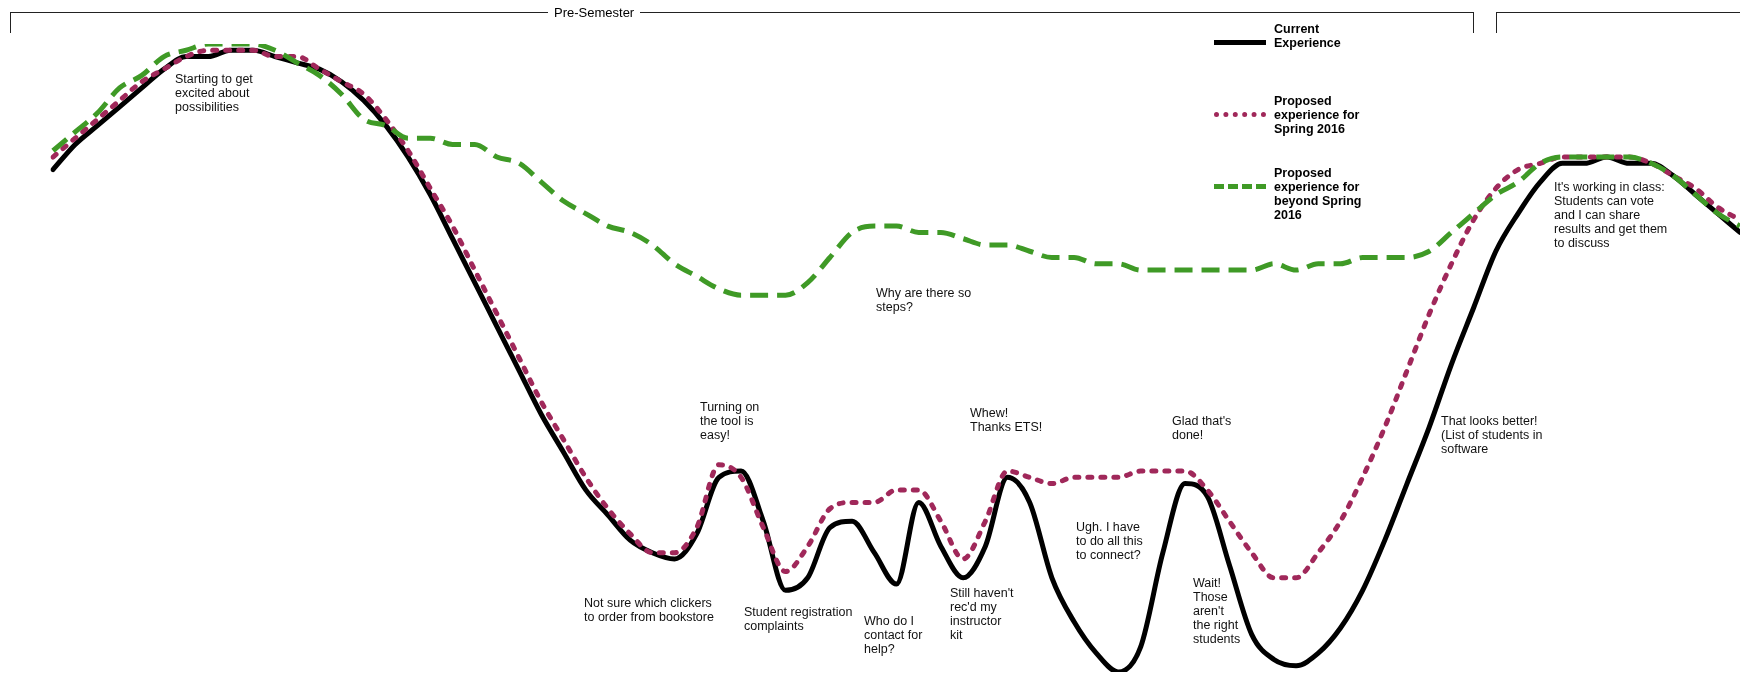  What do you see at coordinates (982, 614) in the screenshot?
I see `annotation: Still haven't rec'd my instructor kit` at bounding box center [982, 614].